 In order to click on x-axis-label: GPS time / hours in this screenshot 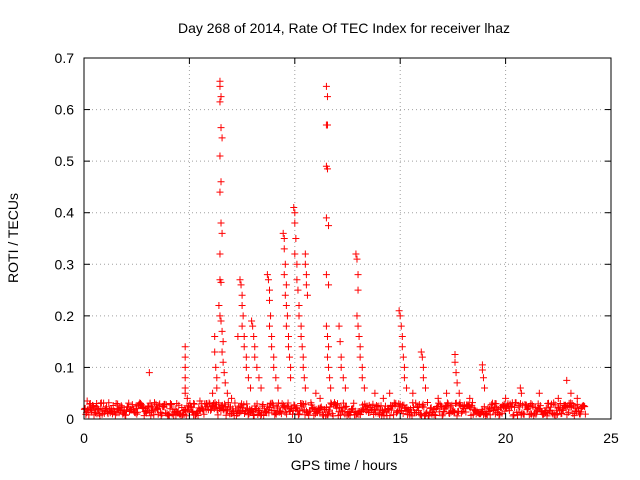, I will do `click(344, 465)`.